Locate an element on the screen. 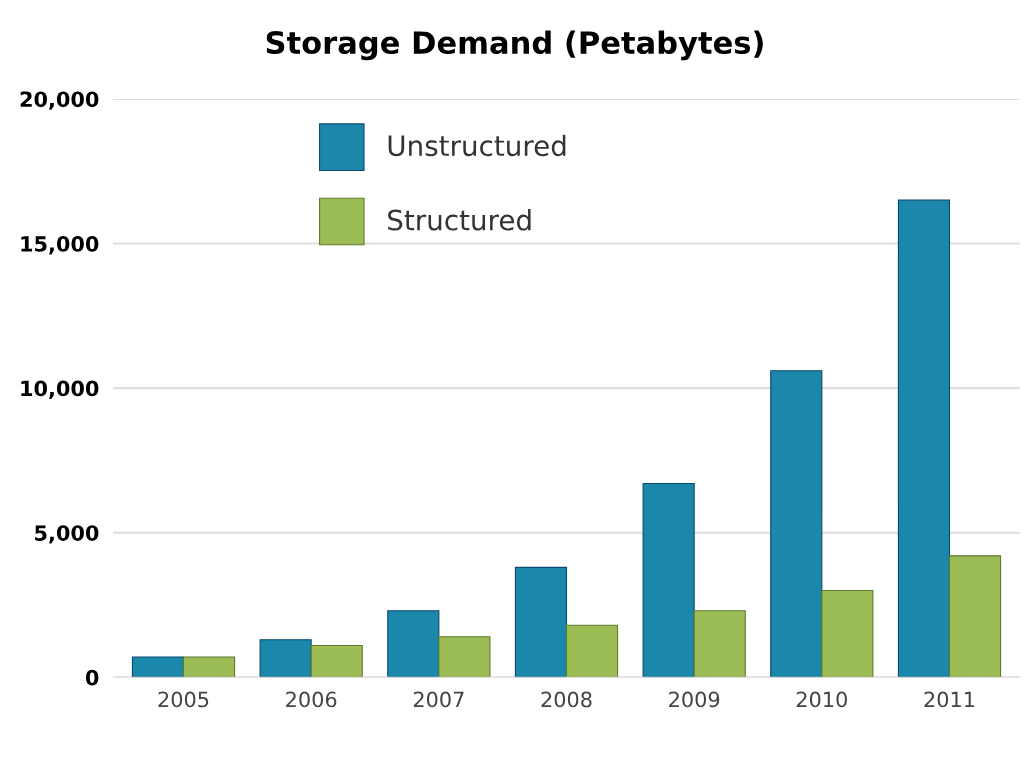 This screenshot has height=761, width=1030. y-tick-label: 10,000 is located at coordinates (60, 389).